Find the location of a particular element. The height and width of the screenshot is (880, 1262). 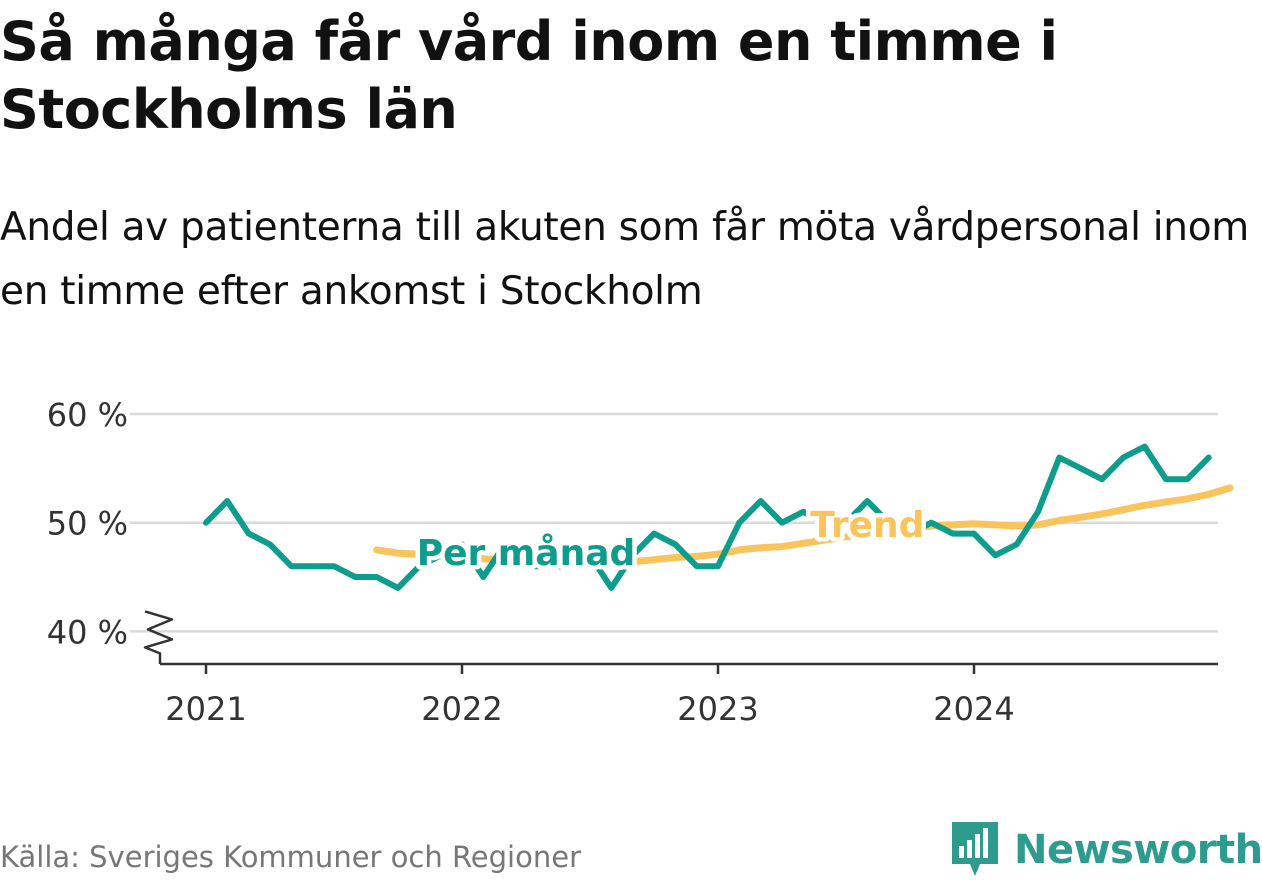

y-tick-label: 60 % is located at coordinates (87, 415).